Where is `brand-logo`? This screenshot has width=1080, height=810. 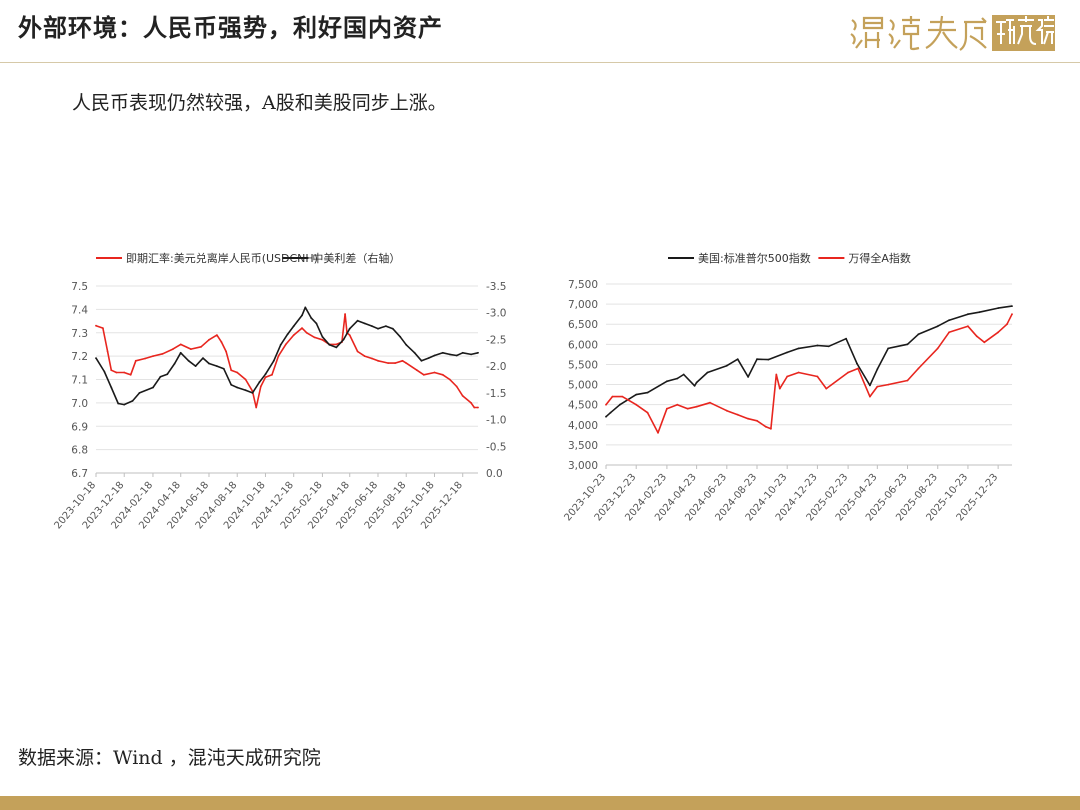
brand-logo is located at coordinates (952, 33).